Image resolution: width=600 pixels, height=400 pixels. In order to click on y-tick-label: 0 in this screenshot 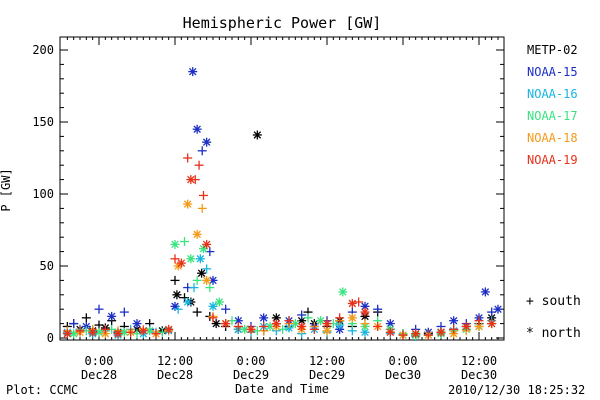, I will do `click(50, 338)`.